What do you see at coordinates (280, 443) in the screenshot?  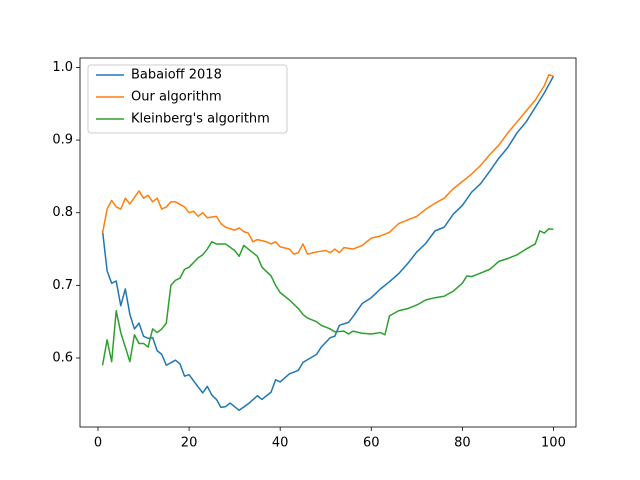 I see `x-tick-label: 40` at bounding box center [280, 443].